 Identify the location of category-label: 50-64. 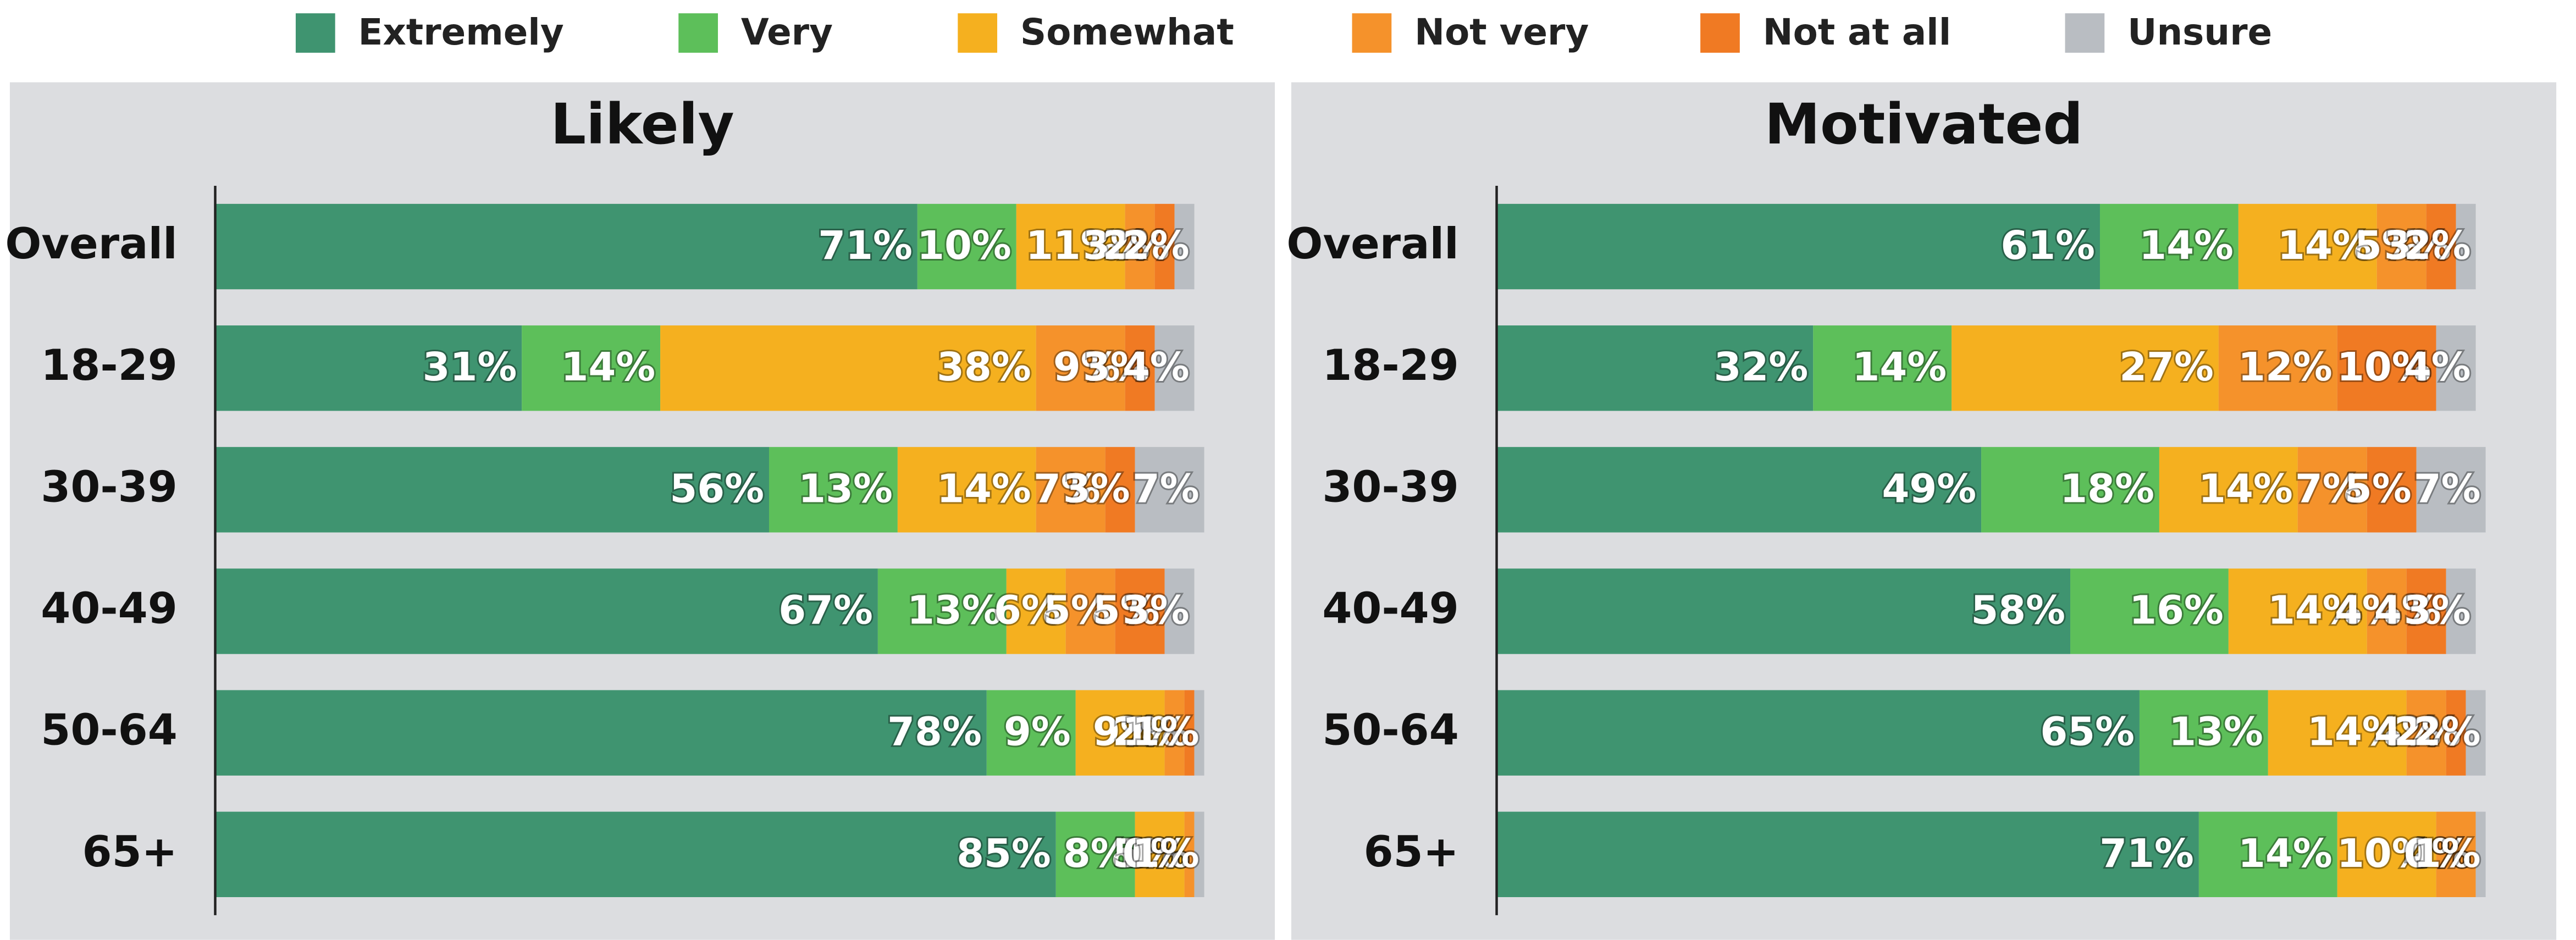
(109, 730).